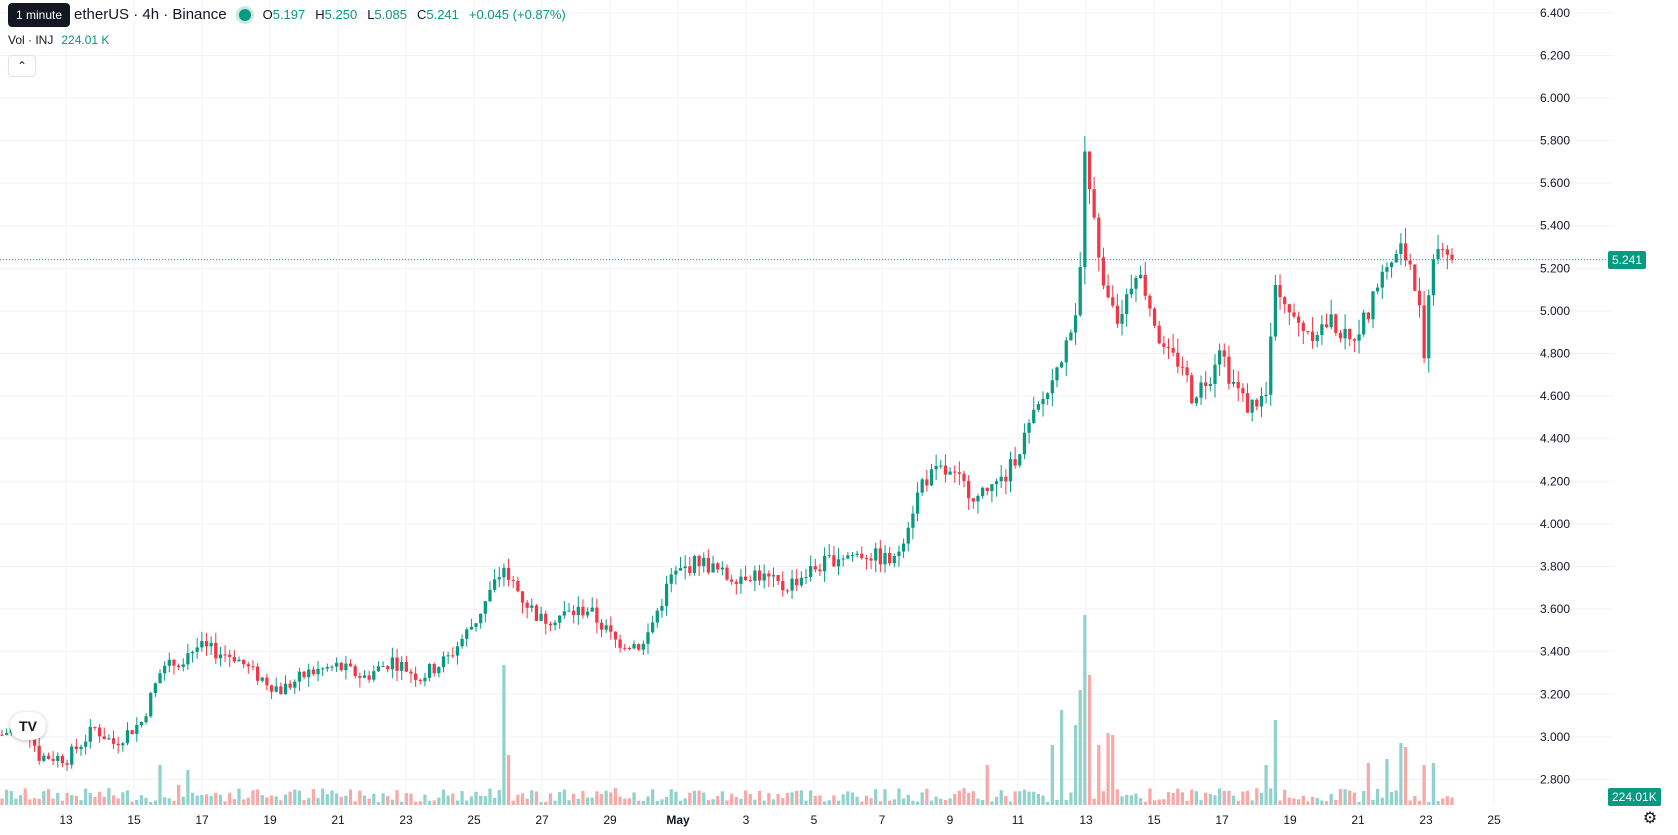 Image resolution: width=1678 pixels, height=835 pixels. Describe the element at coordinates (678, 820) in the screenshot. I see `x-tick-label: May` at that location.